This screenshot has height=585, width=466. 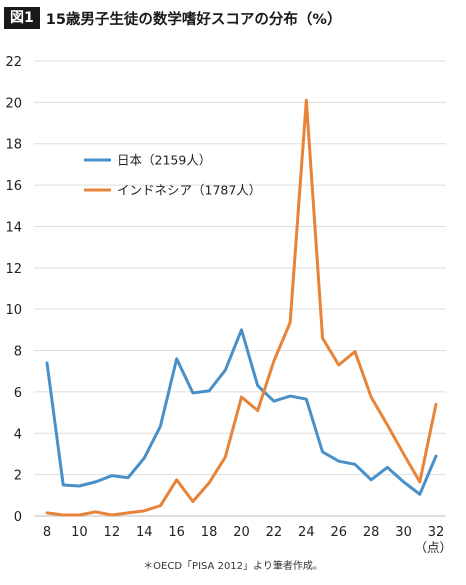 I want to click on y-tick-label: 4, so click(x=18, y=434).